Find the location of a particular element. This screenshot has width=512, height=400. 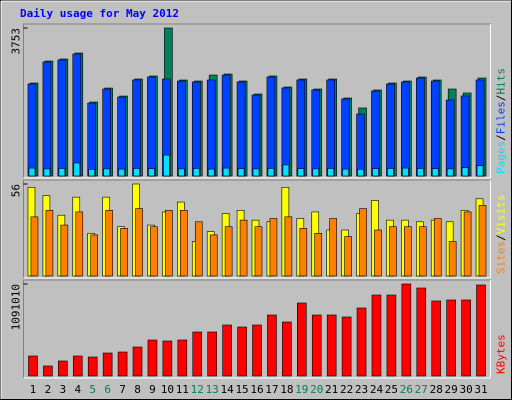

y-tick-label: 56 is located at coordinates (16, 190).